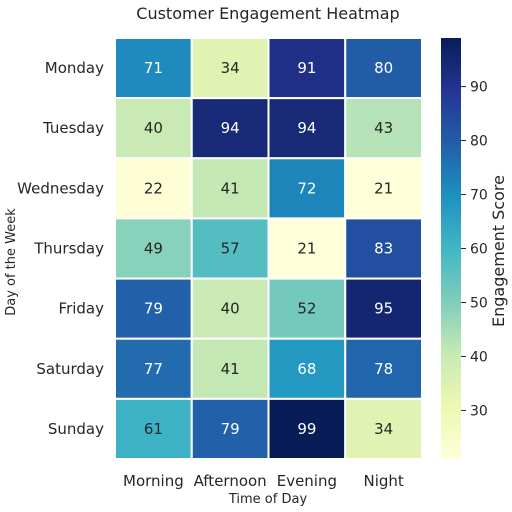 This screenshot has width=512, height=512. I want to click on cell-value-label: 57, so click(230, 249).